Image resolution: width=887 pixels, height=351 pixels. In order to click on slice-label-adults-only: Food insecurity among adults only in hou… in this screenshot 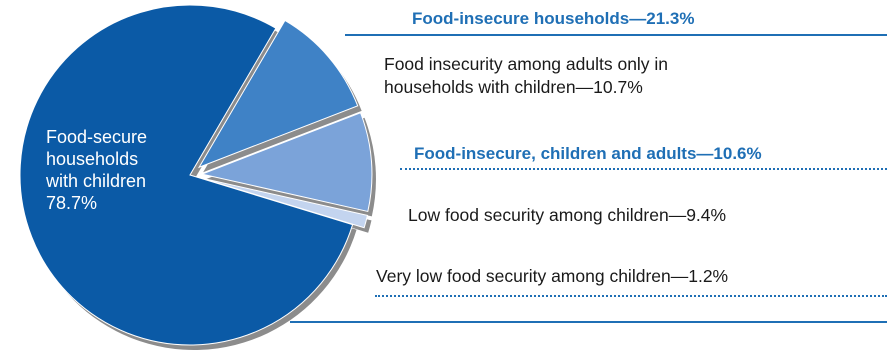, I will do `click(526, 76)`.